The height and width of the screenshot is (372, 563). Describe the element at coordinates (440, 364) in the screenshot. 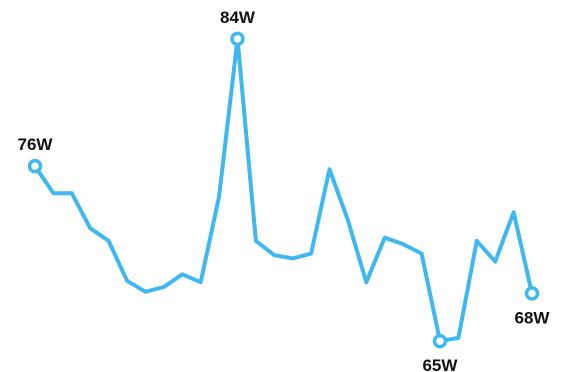

I see `data-label: 65W` at that location.